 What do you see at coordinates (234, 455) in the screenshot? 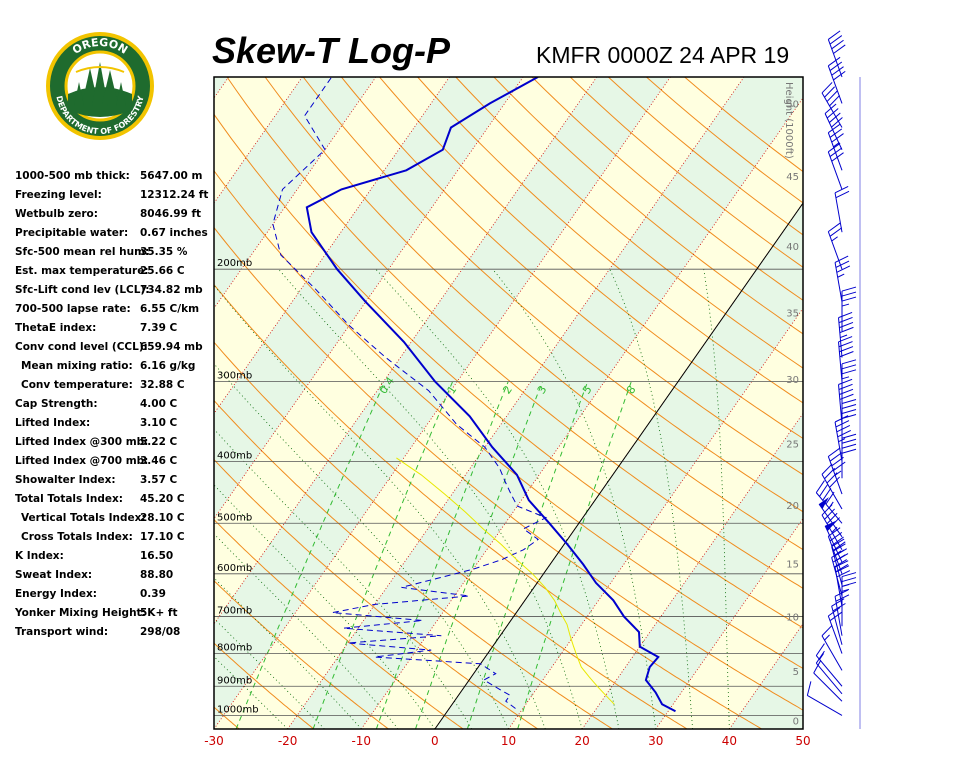
I see `isobar-label: 400mb` at bounding box center [234, 455].